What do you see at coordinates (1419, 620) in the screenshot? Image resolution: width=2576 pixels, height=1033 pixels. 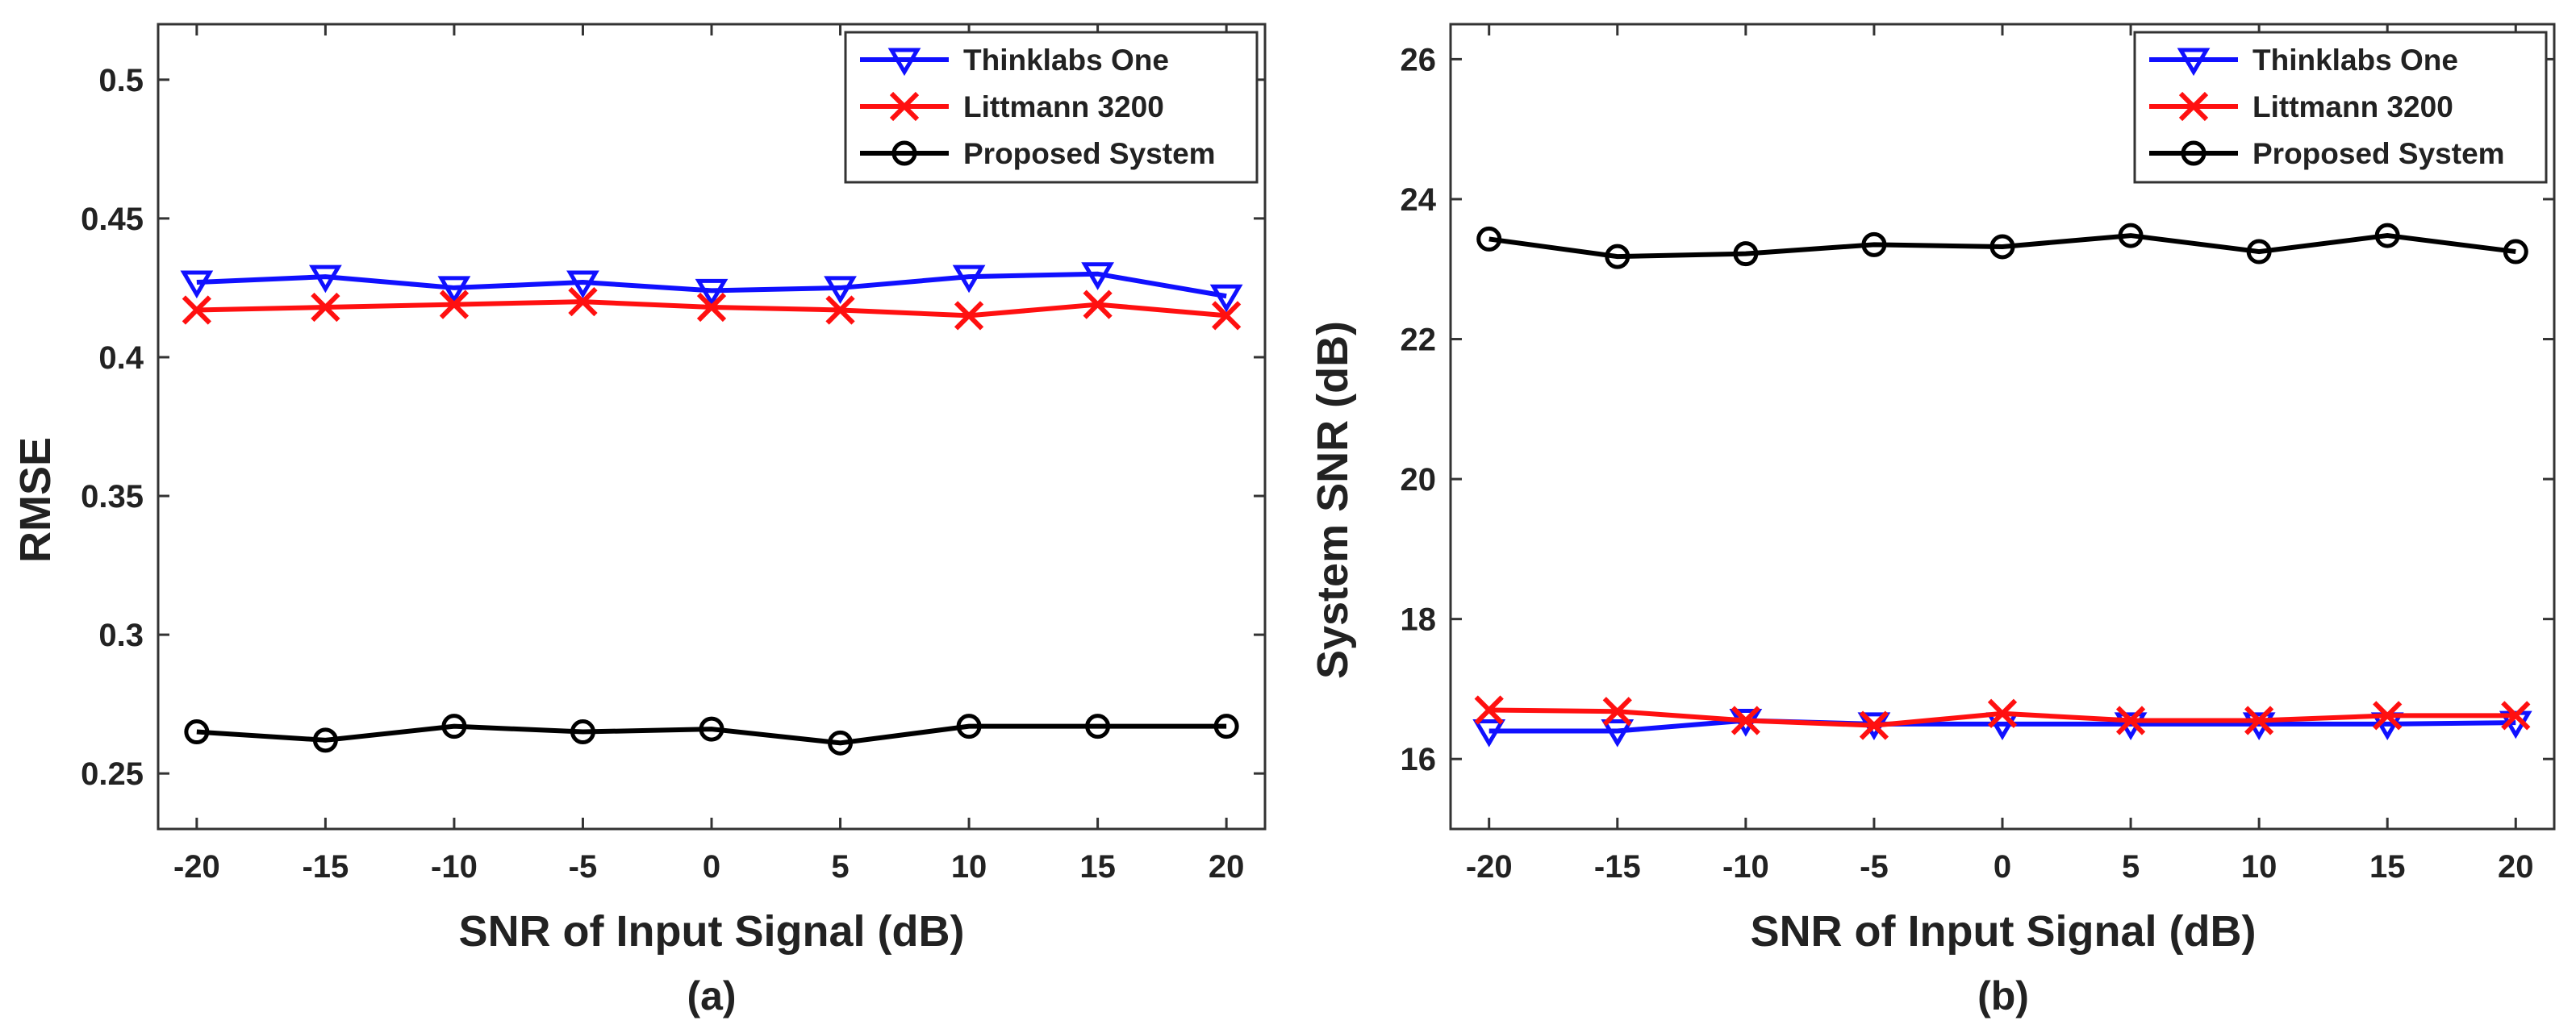 I see `panel-b-y-tick-label: 18` at bounding box center [1419, 620].